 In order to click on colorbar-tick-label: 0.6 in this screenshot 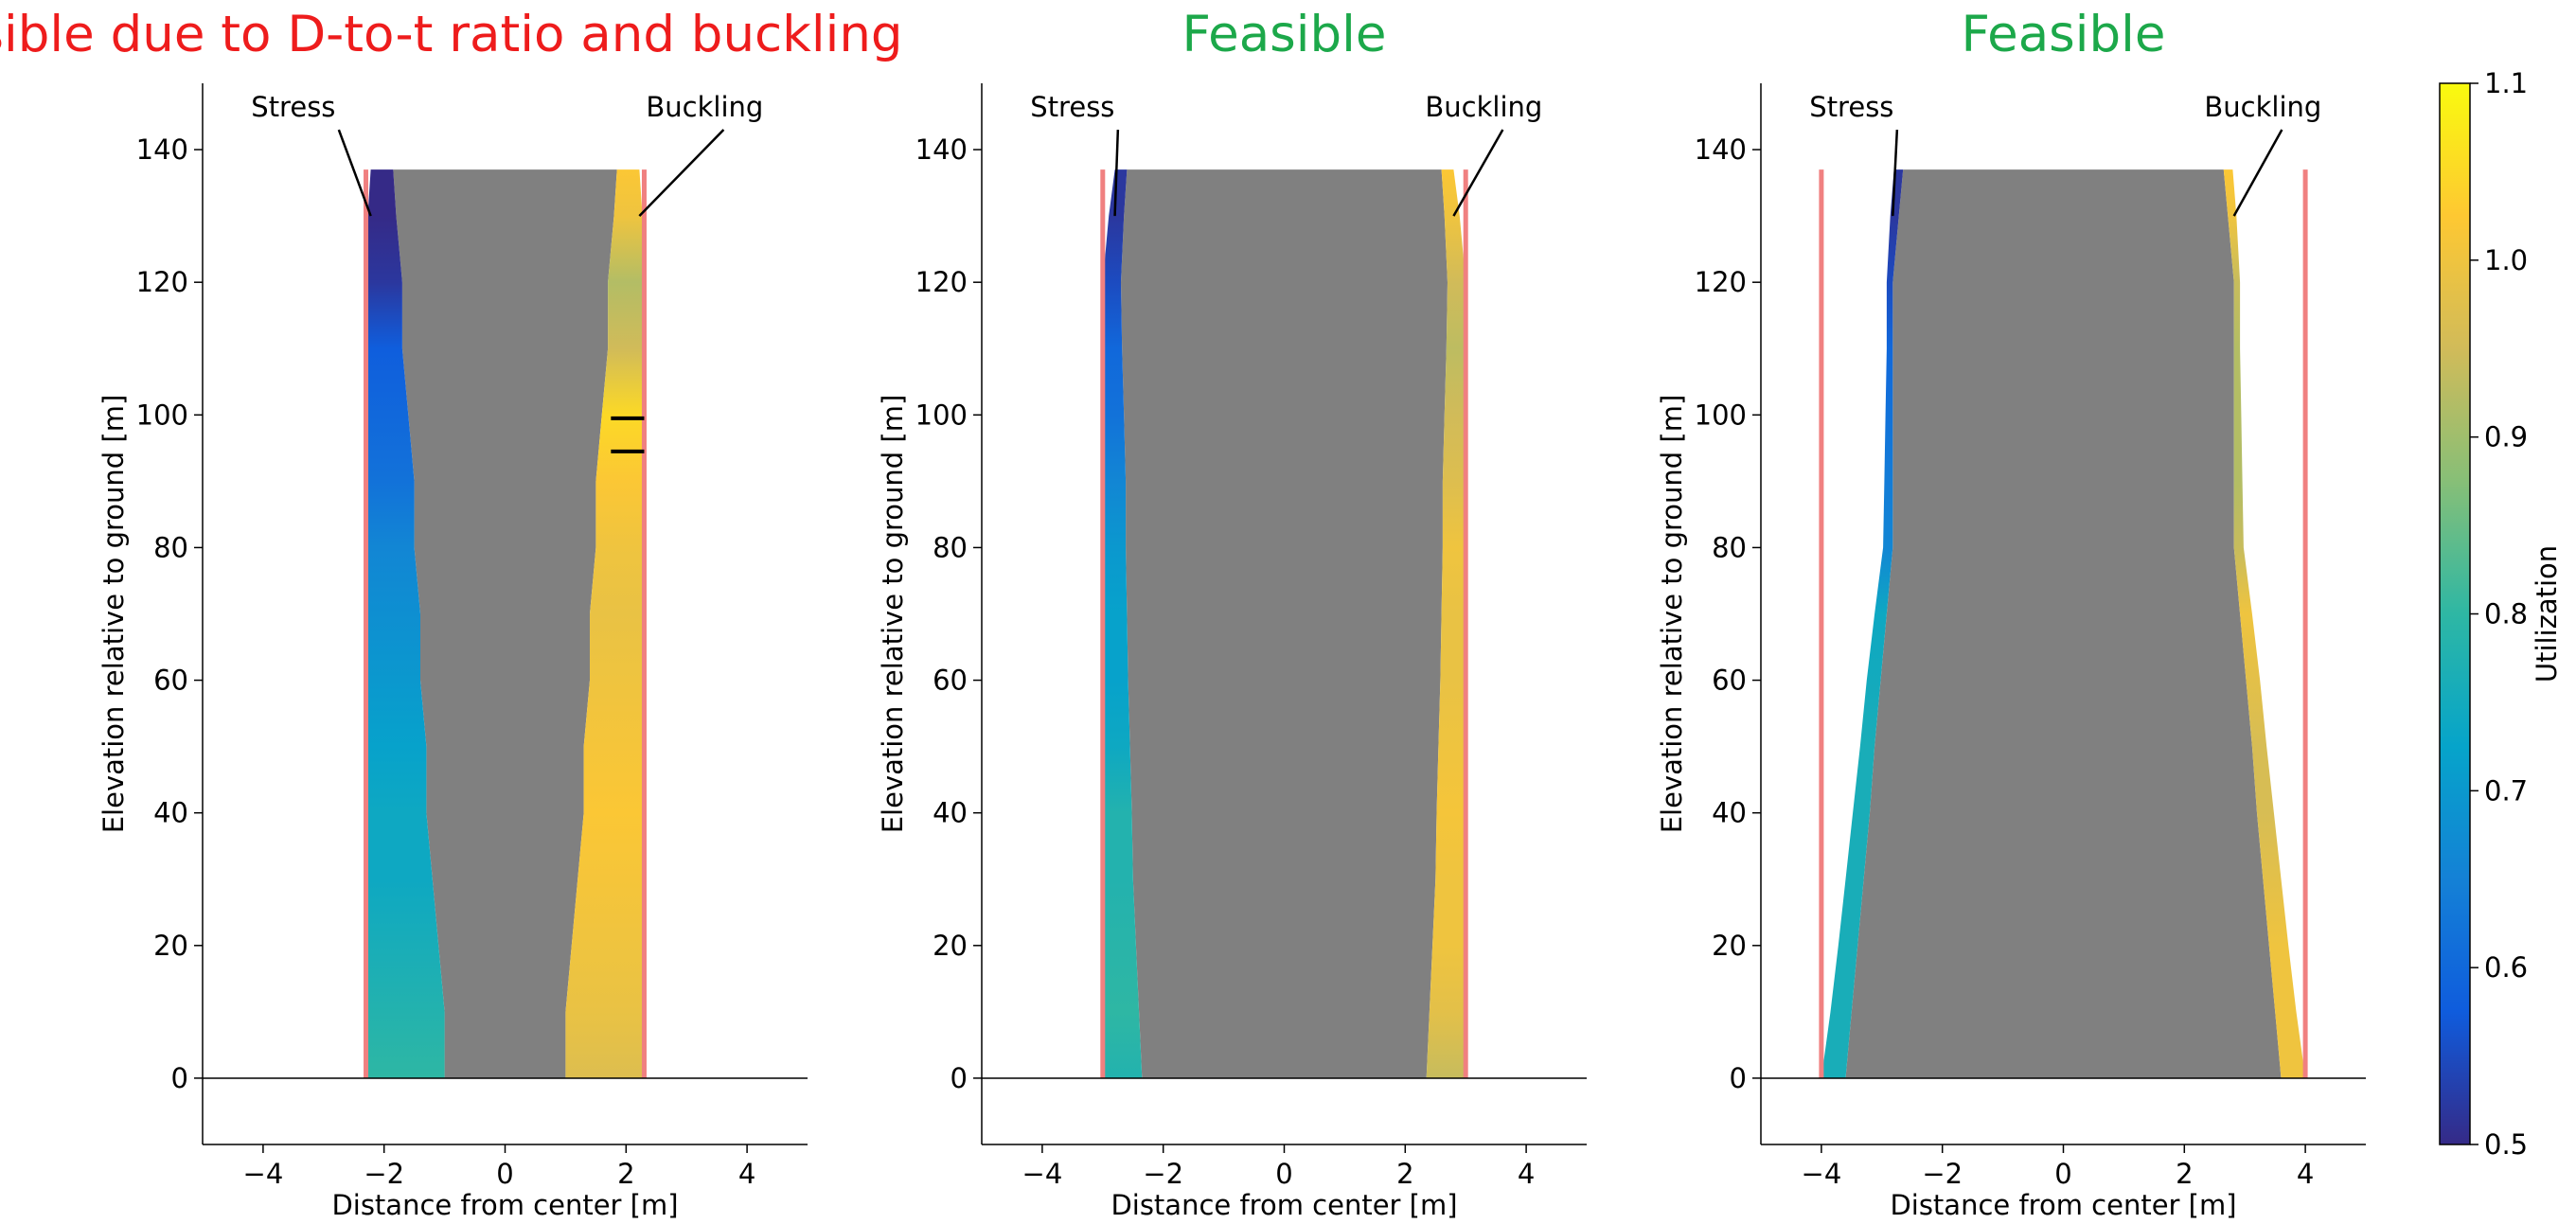, I will do `click(2506, 967)`.